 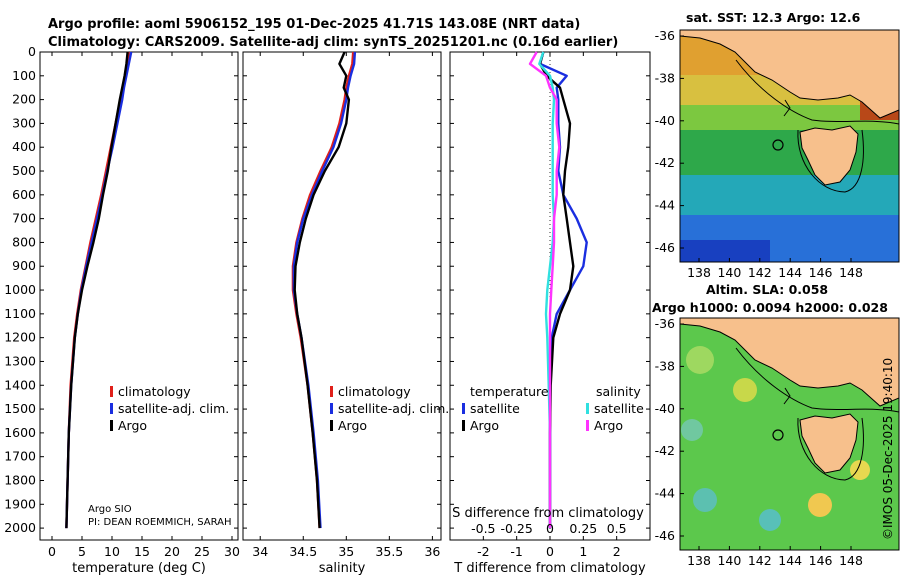 What do you see at coordinates (346, 551) in the screenshot?
I see `x-tick-label: 35` at bounding box center [346, 551].